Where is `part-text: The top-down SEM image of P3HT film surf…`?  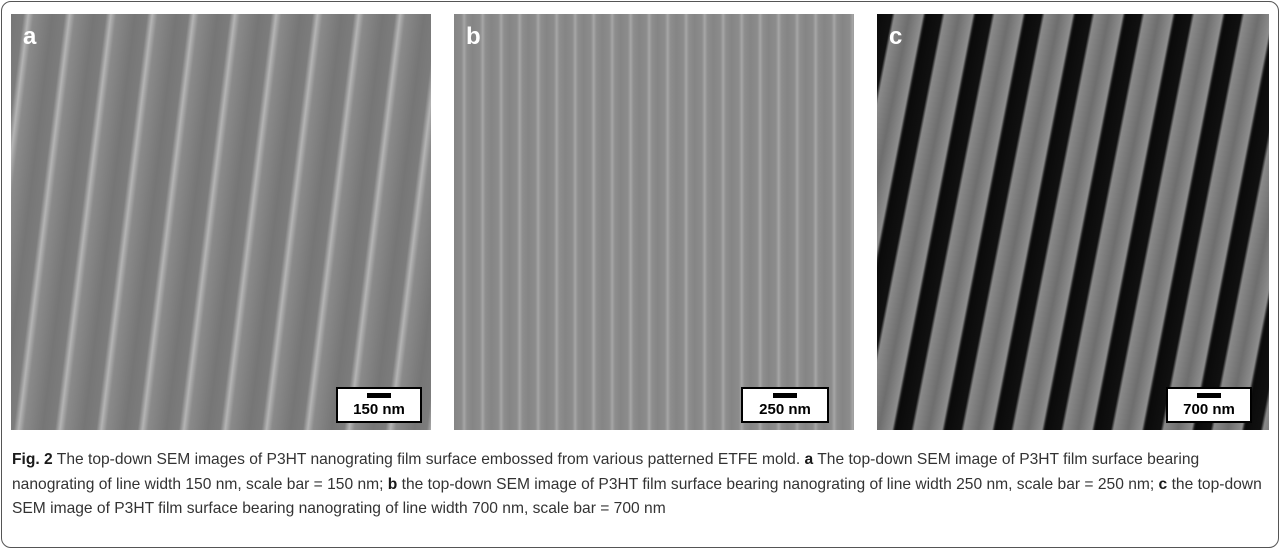
part-text: The top-down SEM image of P3HT film surf… is located at coordinates (606, 472).